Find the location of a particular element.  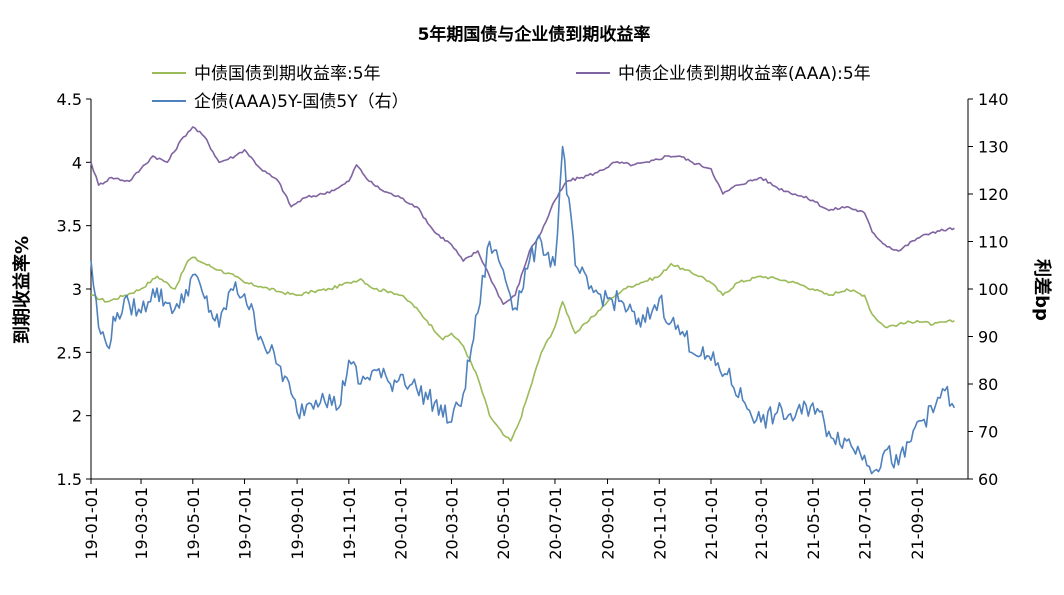

y-right-tick-label: 110 is located at coordinates (993, 242).